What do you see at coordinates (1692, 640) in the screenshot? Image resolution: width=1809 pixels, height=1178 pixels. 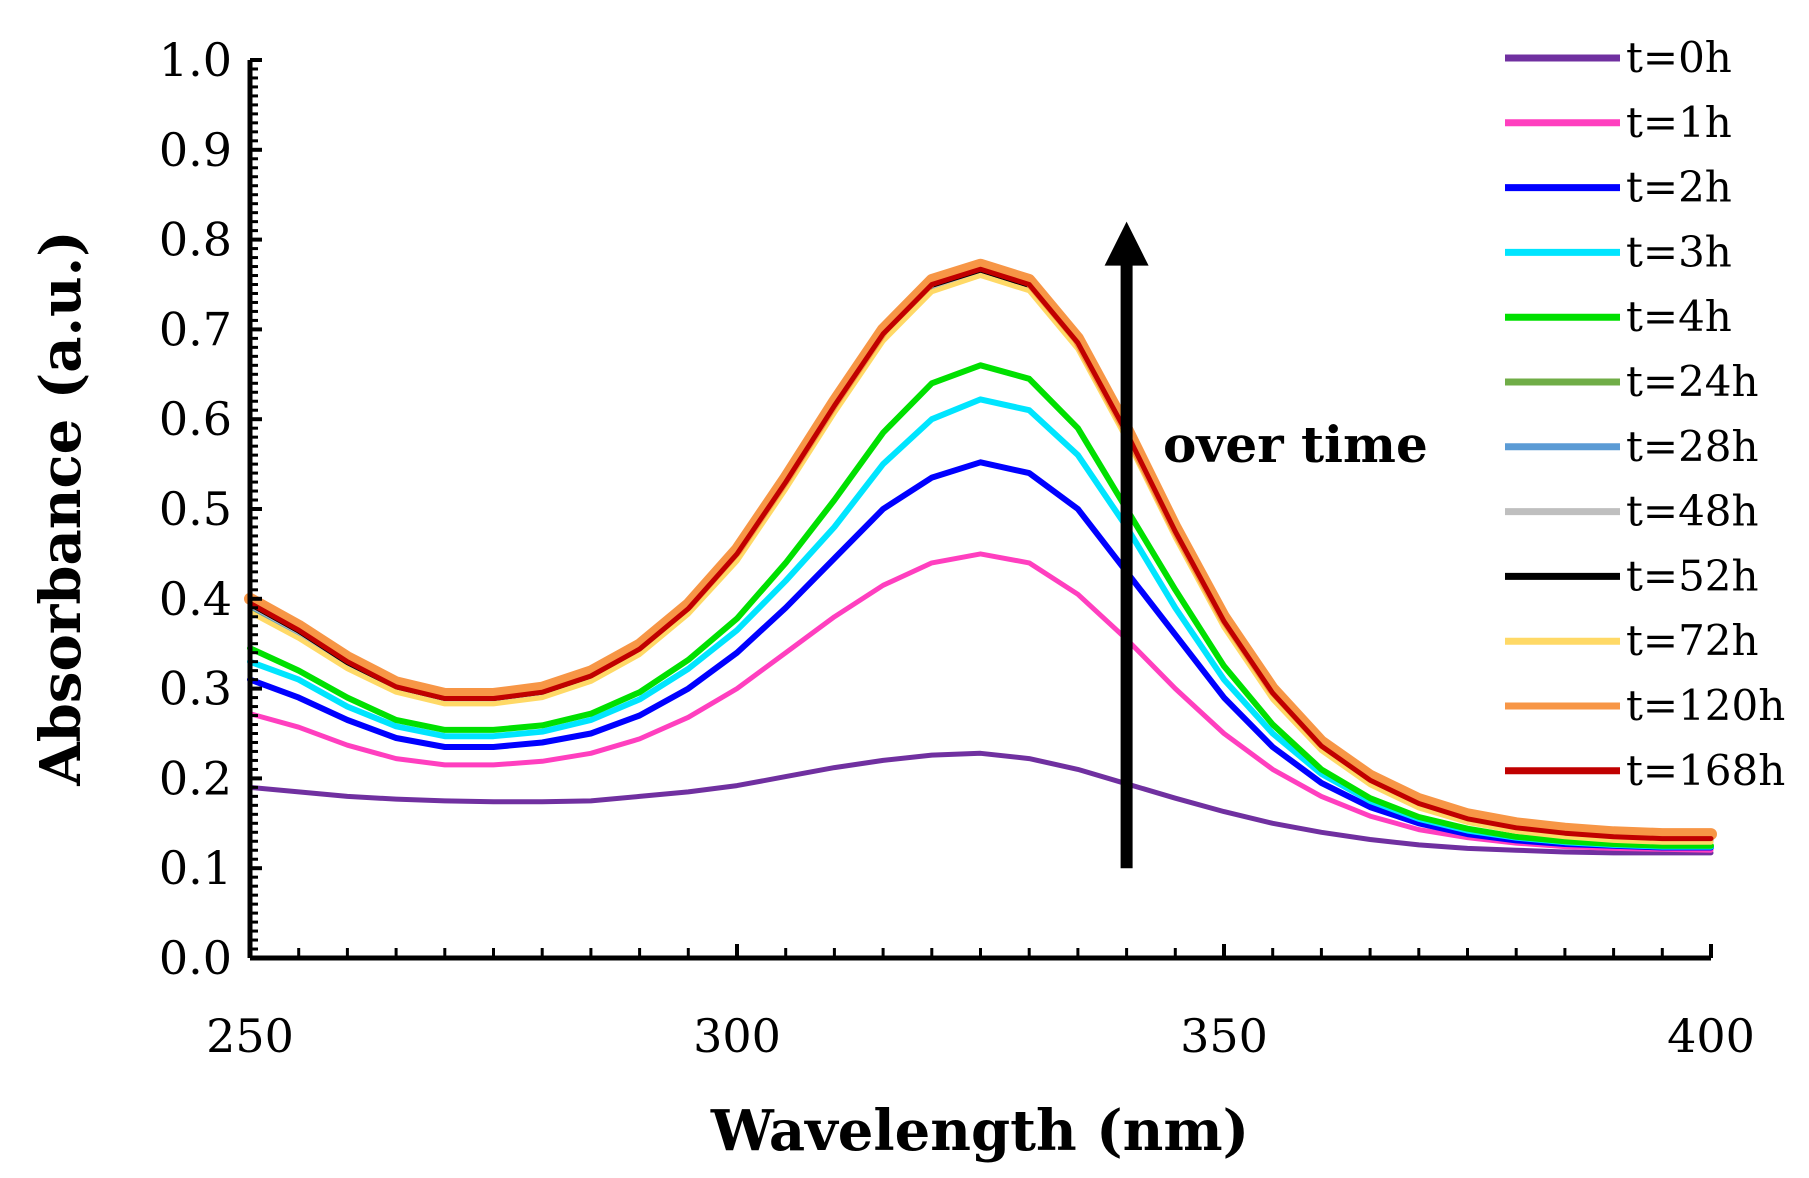 I see `legend-label: t=72h` at bounding box center [1692, 640].